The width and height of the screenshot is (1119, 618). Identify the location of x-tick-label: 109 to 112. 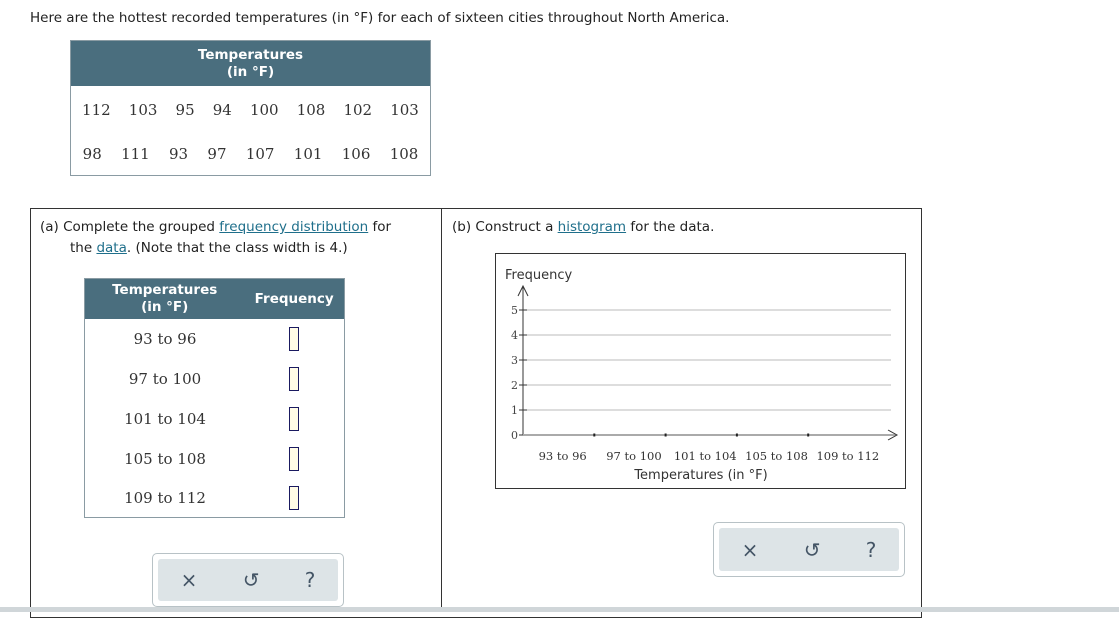
(847, 456).